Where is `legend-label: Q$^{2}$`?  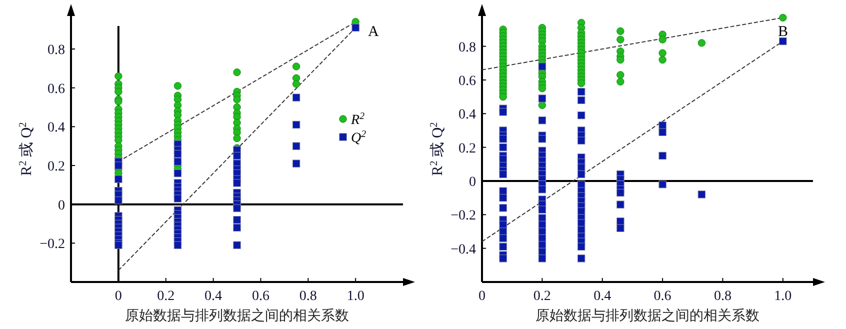 legend-label: Q$^{2}$ is located at coordinates (358, 137).